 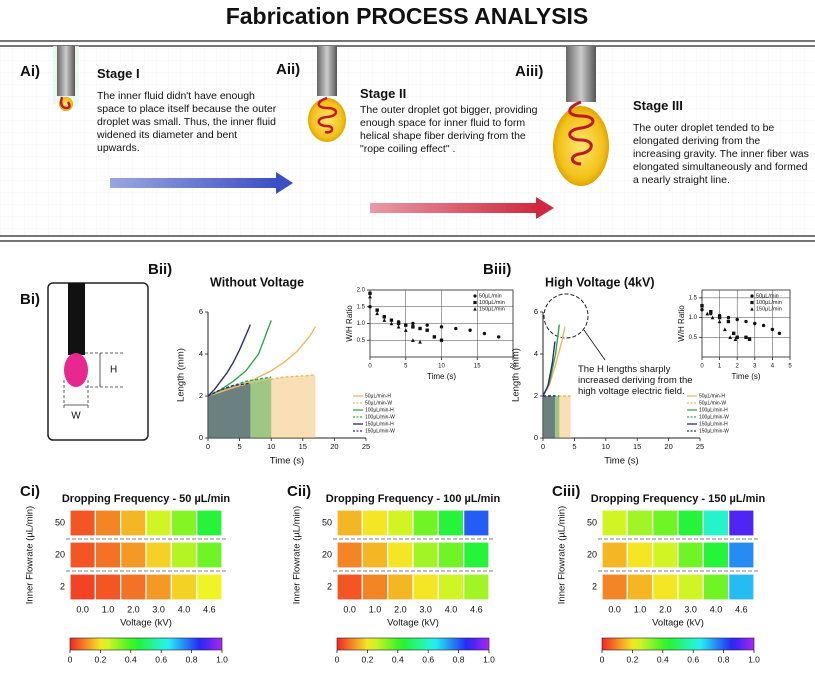 I want to click on colorbar-tick-label: 0, so click(x=602, y=659).